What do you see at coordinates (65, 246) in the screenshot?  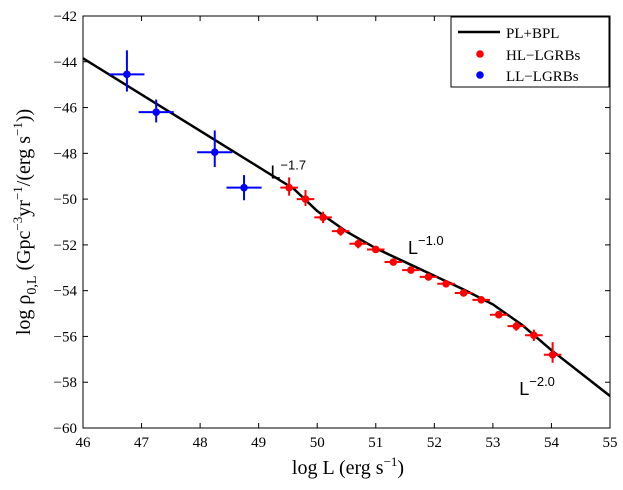 I see `y-tick-label: −52` at bounding box center [65, 246].